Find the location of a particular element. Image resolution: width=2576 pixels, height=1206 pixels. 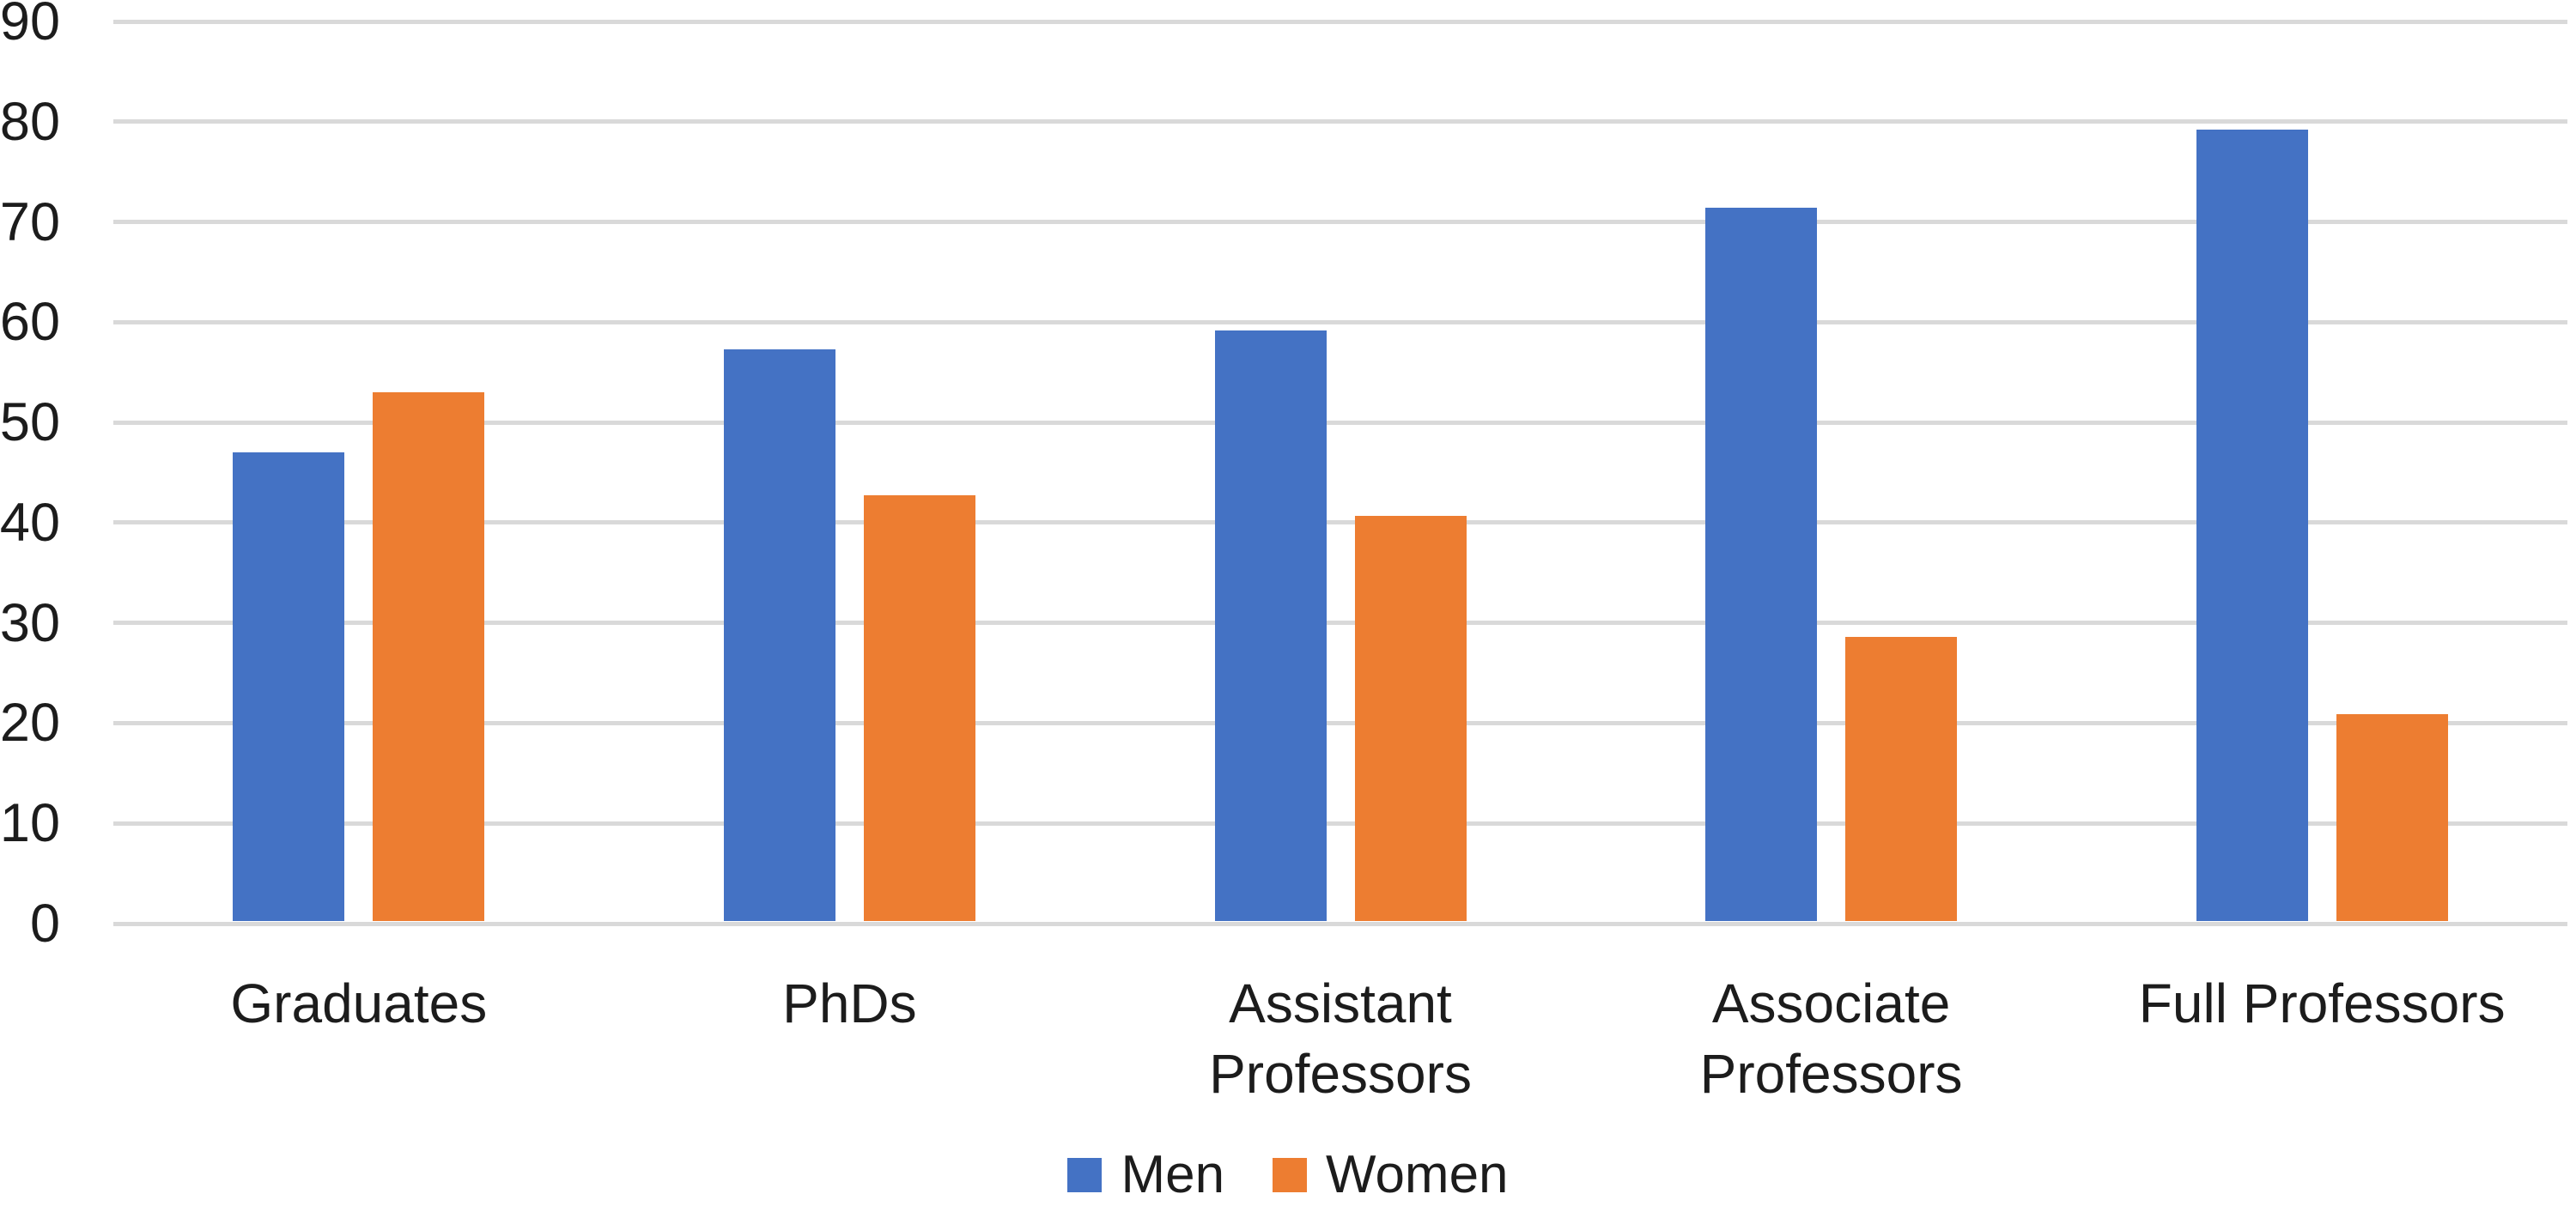

legend-item-women: Women is located at coordinates (1391, 1175).